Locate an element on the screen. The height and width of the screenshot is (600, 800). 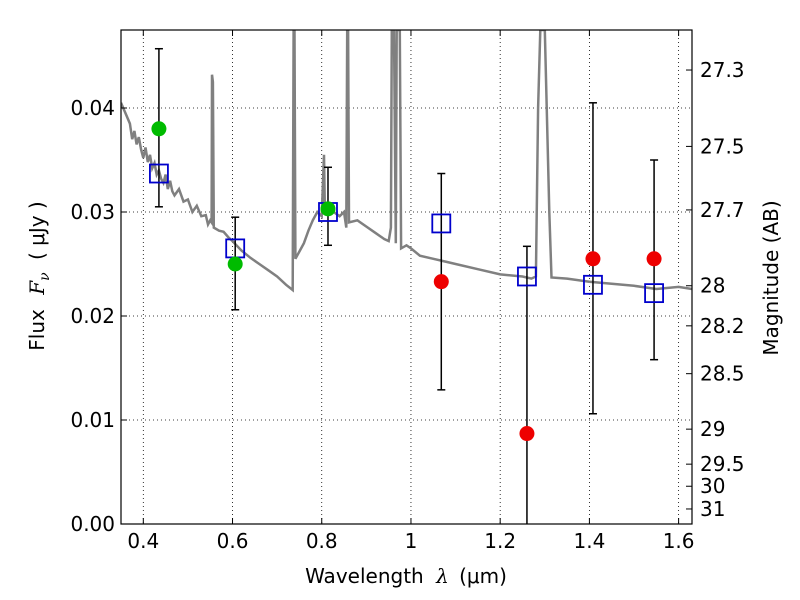
magnitude-tick-label: 29 is located at coordinates (712, 429).